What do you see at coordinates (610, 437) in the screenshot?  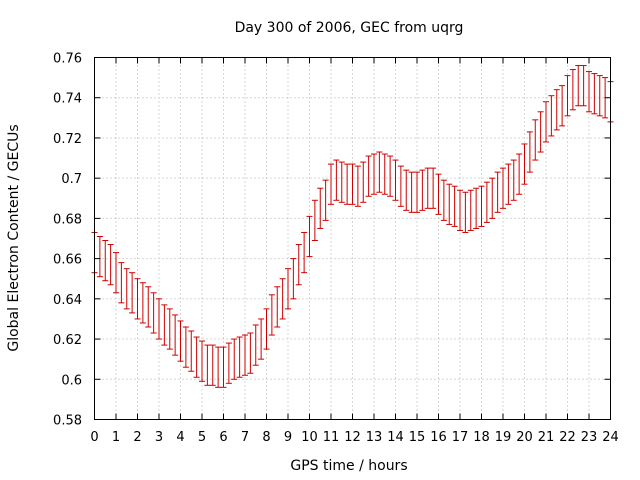 I see `x-tick-label: 24` at bounding box center [610, 437].